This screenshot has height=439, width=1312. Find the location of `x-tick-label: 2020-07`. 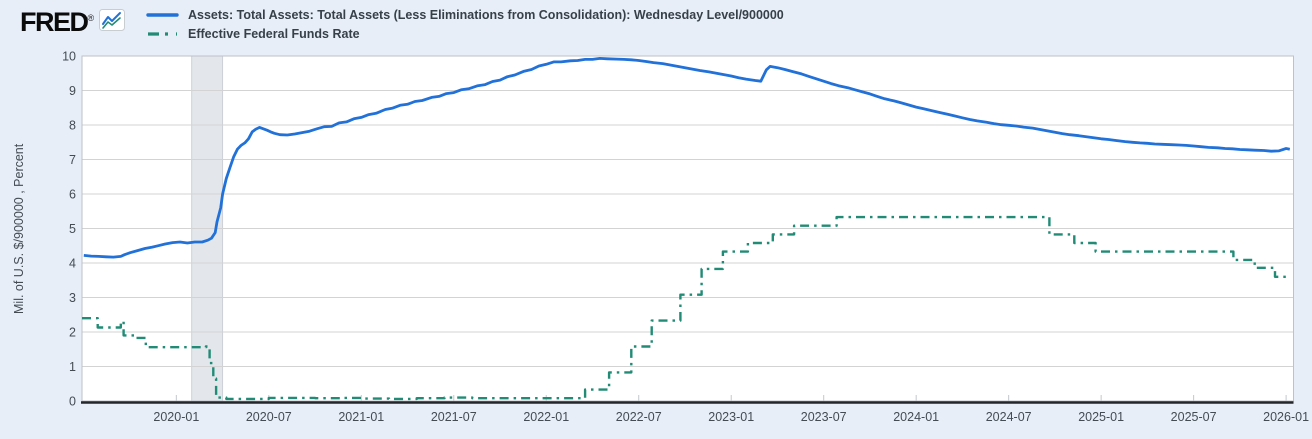

x-tick-label: 2020-07 is located at coordinates (269, 417).